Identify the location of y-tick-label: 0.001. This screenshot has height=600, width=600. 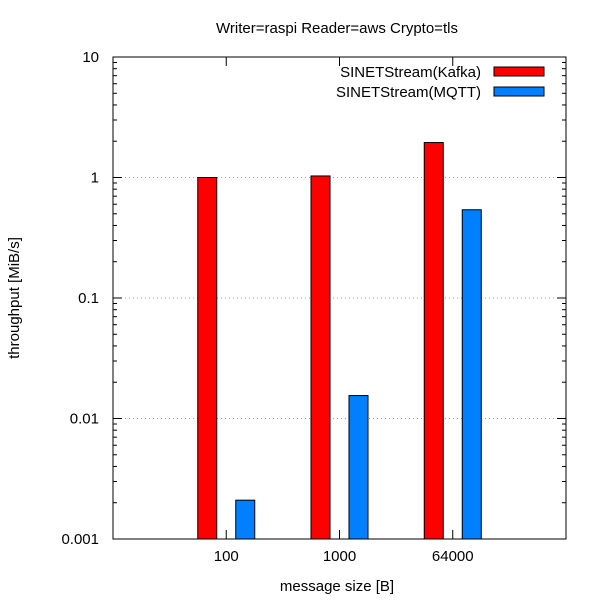
(80, 539).